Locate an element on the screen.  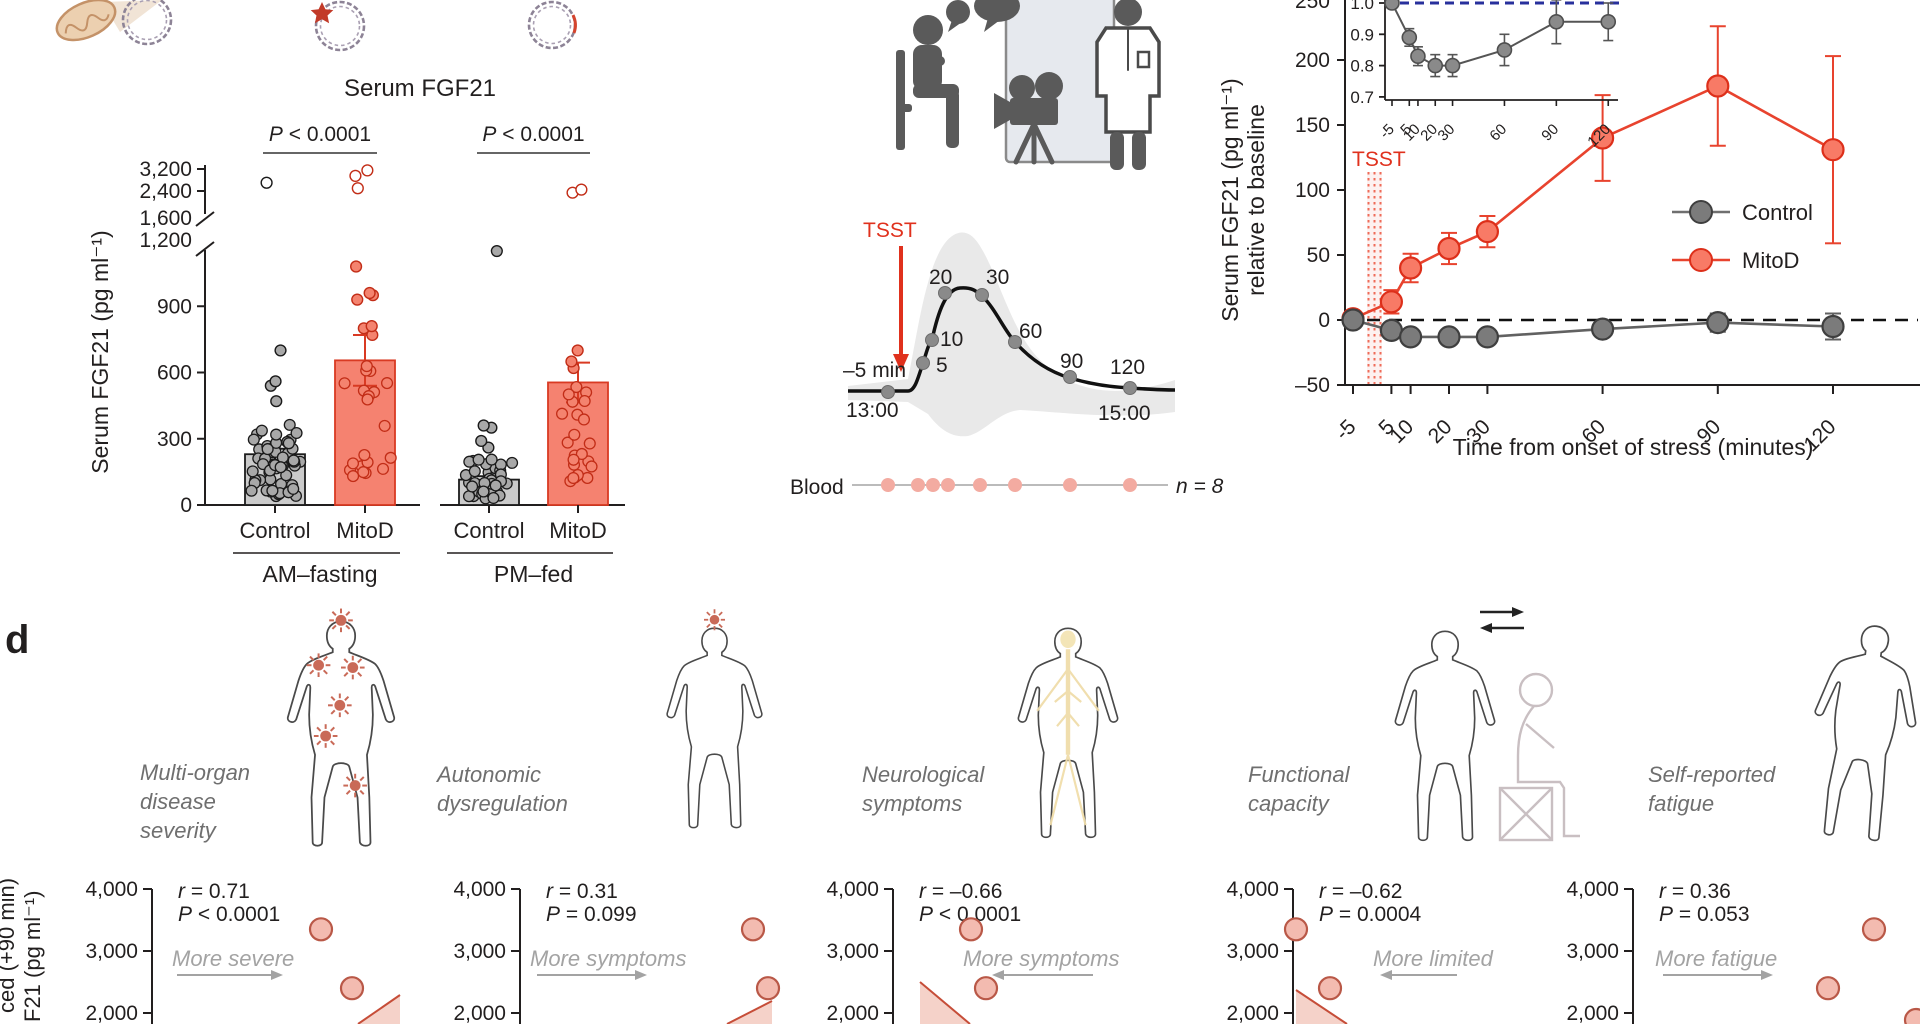
bar-chart-y-label: Serum FGF21 (pg ml⁻¹) is located at coordinates (100, 351).